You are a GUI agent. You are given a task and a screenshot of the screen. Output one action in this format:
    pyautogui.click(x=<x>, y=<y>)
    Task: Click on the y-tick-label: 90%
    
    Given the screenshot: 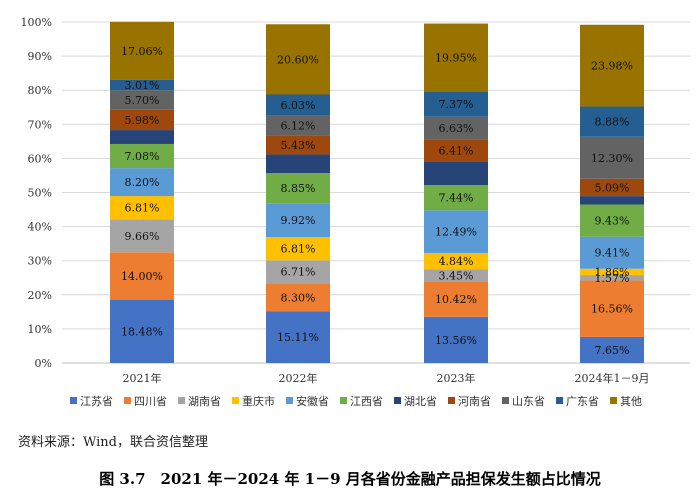 What is the action you would take?
    pyautogui.click(x=40, y=56)
    